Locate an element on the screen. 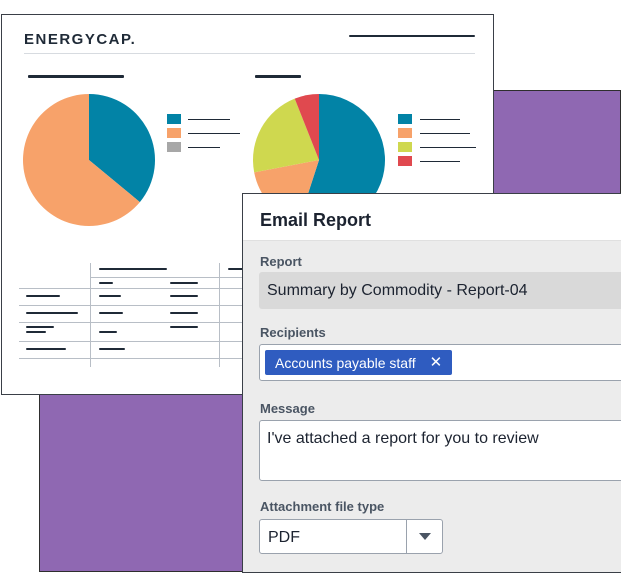 This screenshot has width=621, height=587. header-divider is located at coordinates (249, 53).